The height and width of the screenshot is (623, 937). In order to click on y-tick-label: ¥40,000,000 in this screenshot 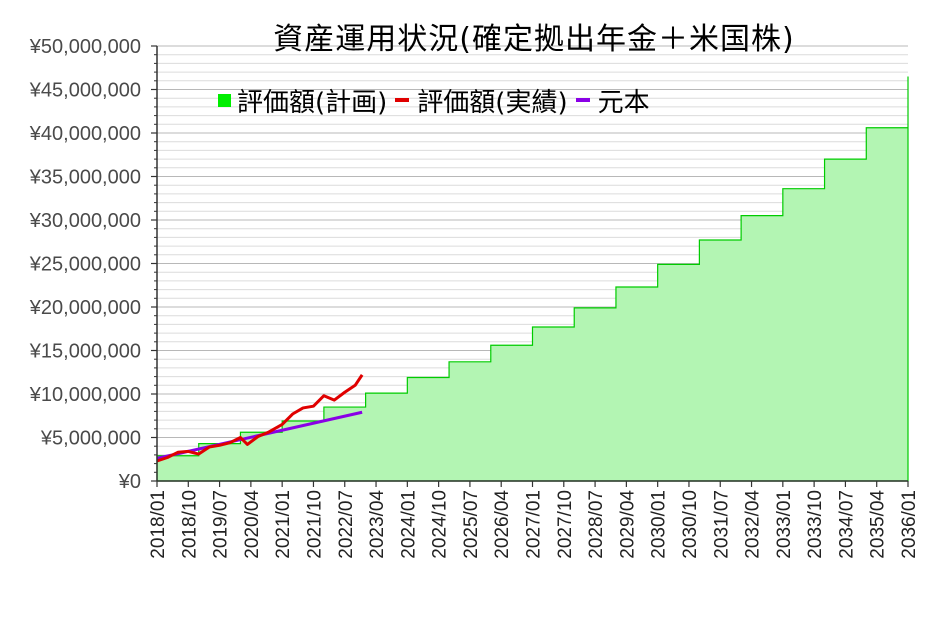, I will do `click(85, 134)`.